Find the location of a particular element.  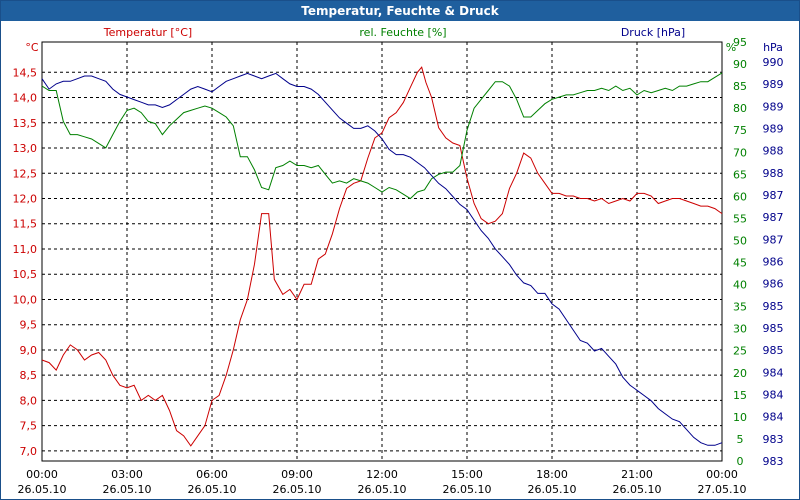

humidity-tick-label: 15 is located at coordinates (740, 395).